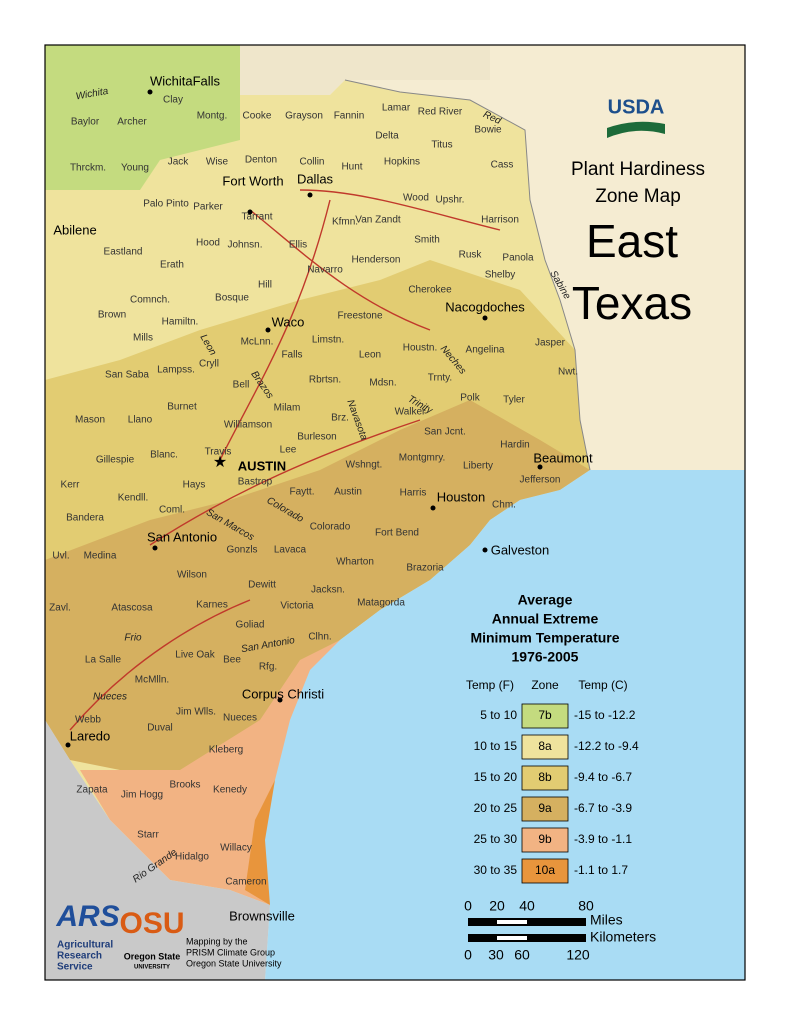 The height and width of the screenshot is (1024, 791). Describe the element at coordinates (297, 606) in the screenshot. I see `county-label: Victoria` at that location.